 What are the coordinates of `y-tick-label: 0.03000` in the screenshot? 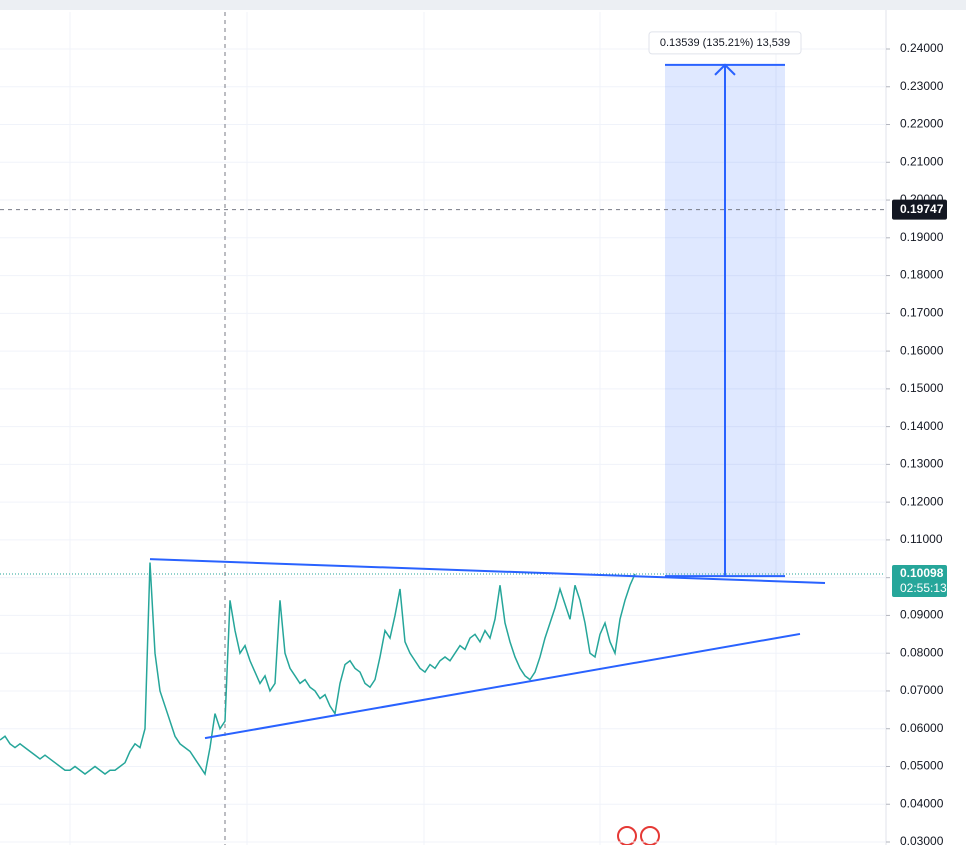 It's located at (922, 839).